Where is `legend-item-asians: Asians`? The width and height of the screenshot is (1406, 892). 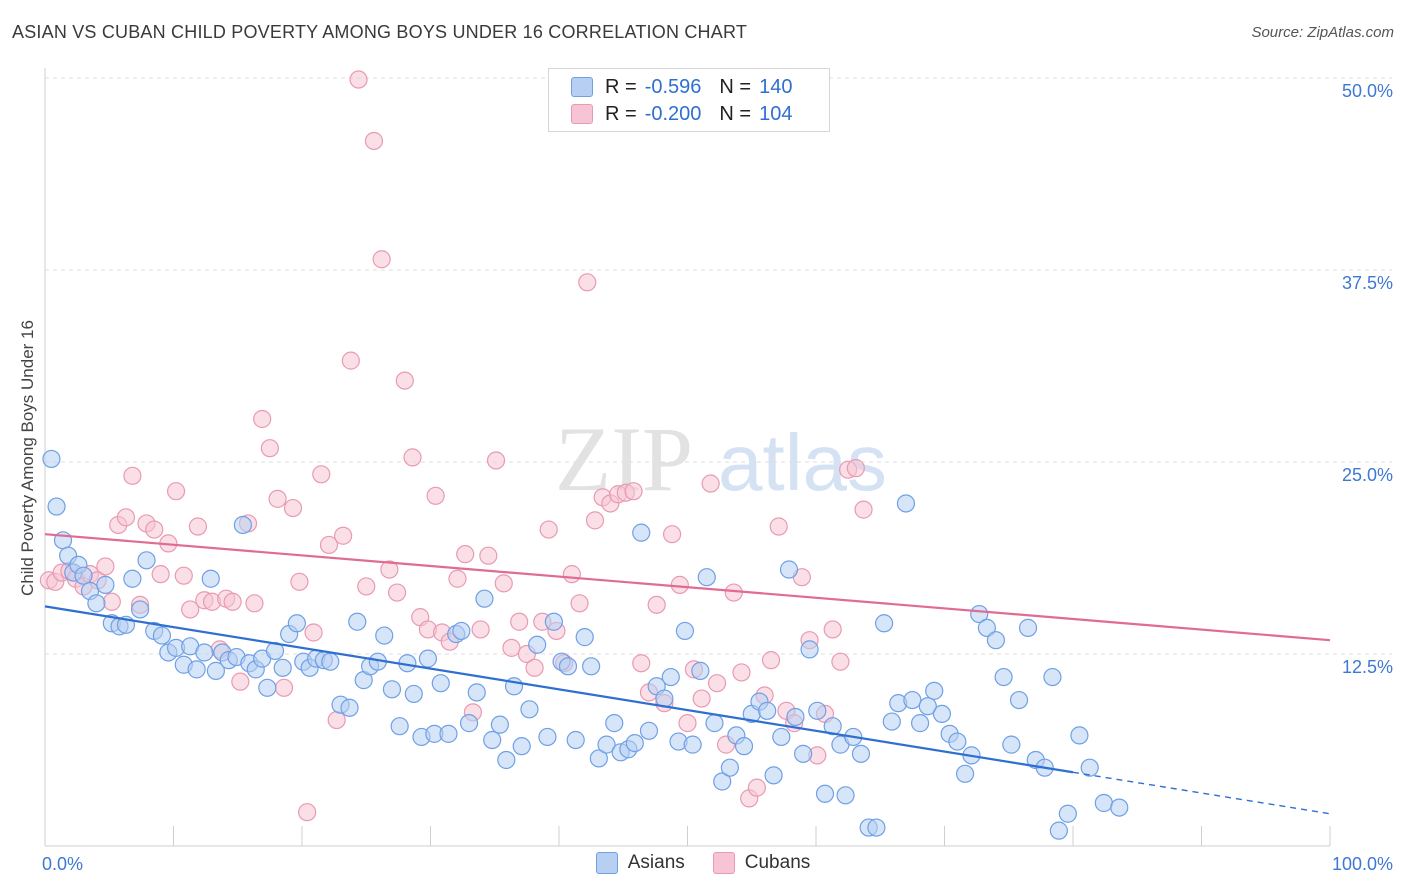 legend-item-asians: Asians is located at coordinates (640, 863).